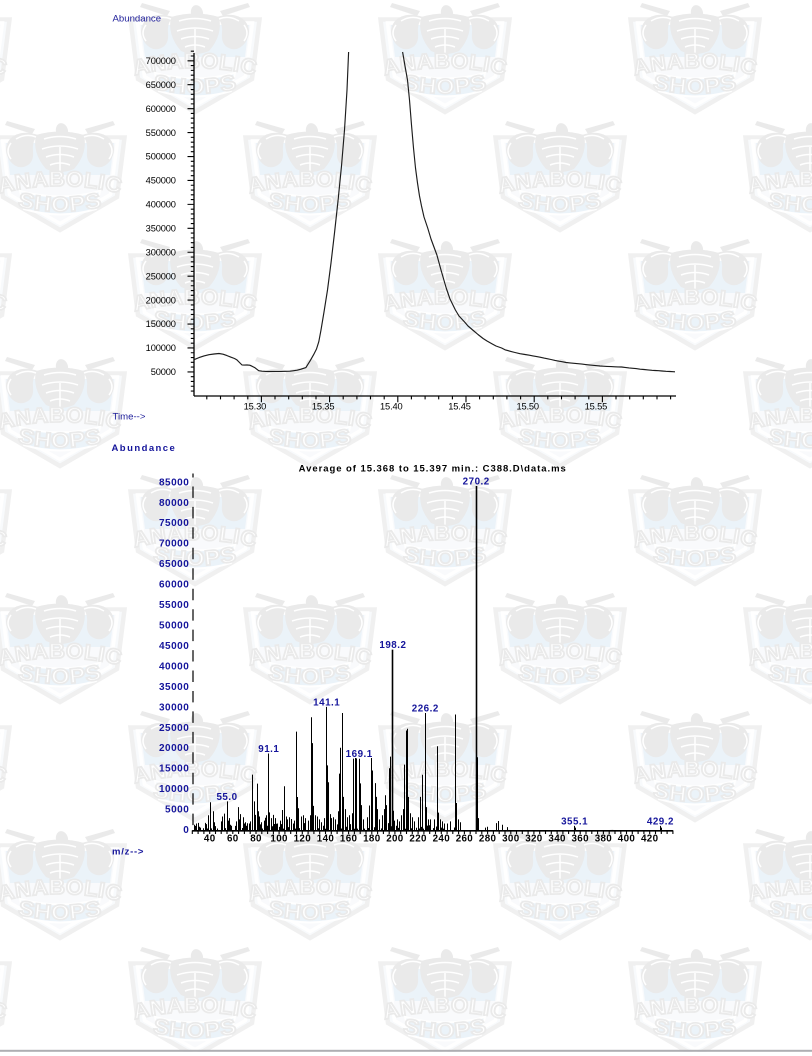 The width and height of the screenshot is (812, 1056). What do you see at coordinates (174, 646) in the screenshot?
I see `svg-text: 45000` at bounding box center [174, 646].